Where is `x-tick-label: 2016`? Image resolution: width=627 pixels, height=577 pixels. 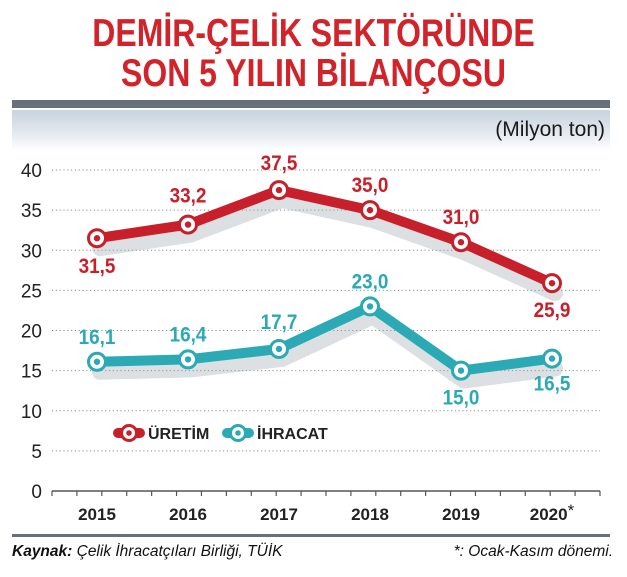 x-tick-label: 2016 is located at coordinates (188, 514).